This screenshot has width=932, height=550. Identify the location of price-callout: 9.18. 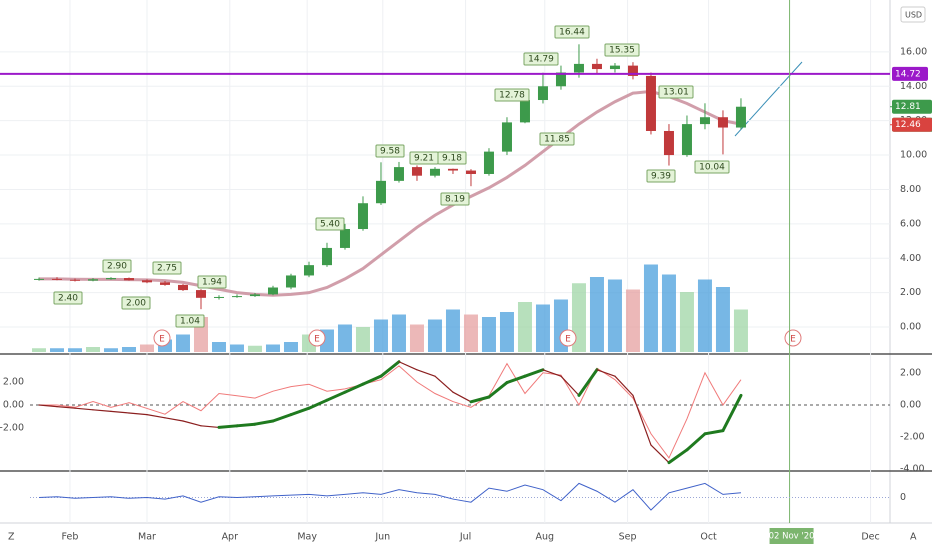
(452, 159).